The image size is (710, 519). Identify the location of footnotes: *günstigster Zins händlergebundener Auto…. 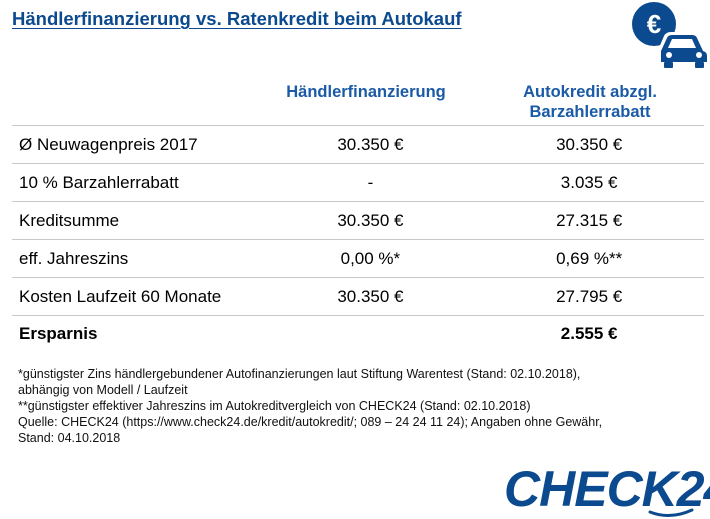
(358, 406).